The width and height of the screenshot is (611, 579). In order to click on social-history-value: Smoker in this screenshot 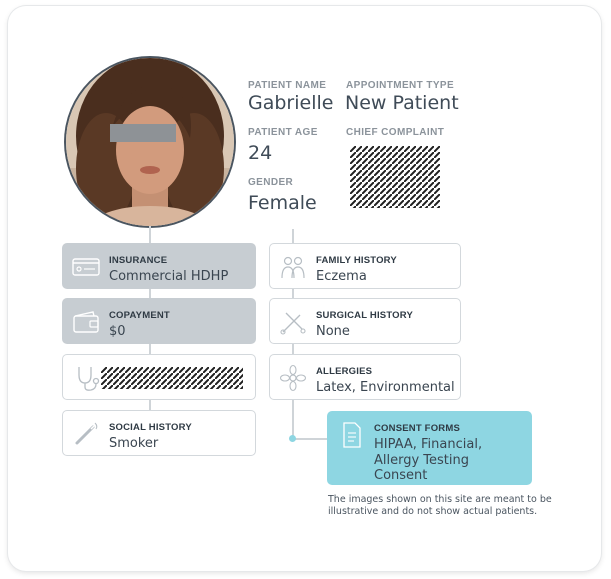, I will do `click(134, 443)`.